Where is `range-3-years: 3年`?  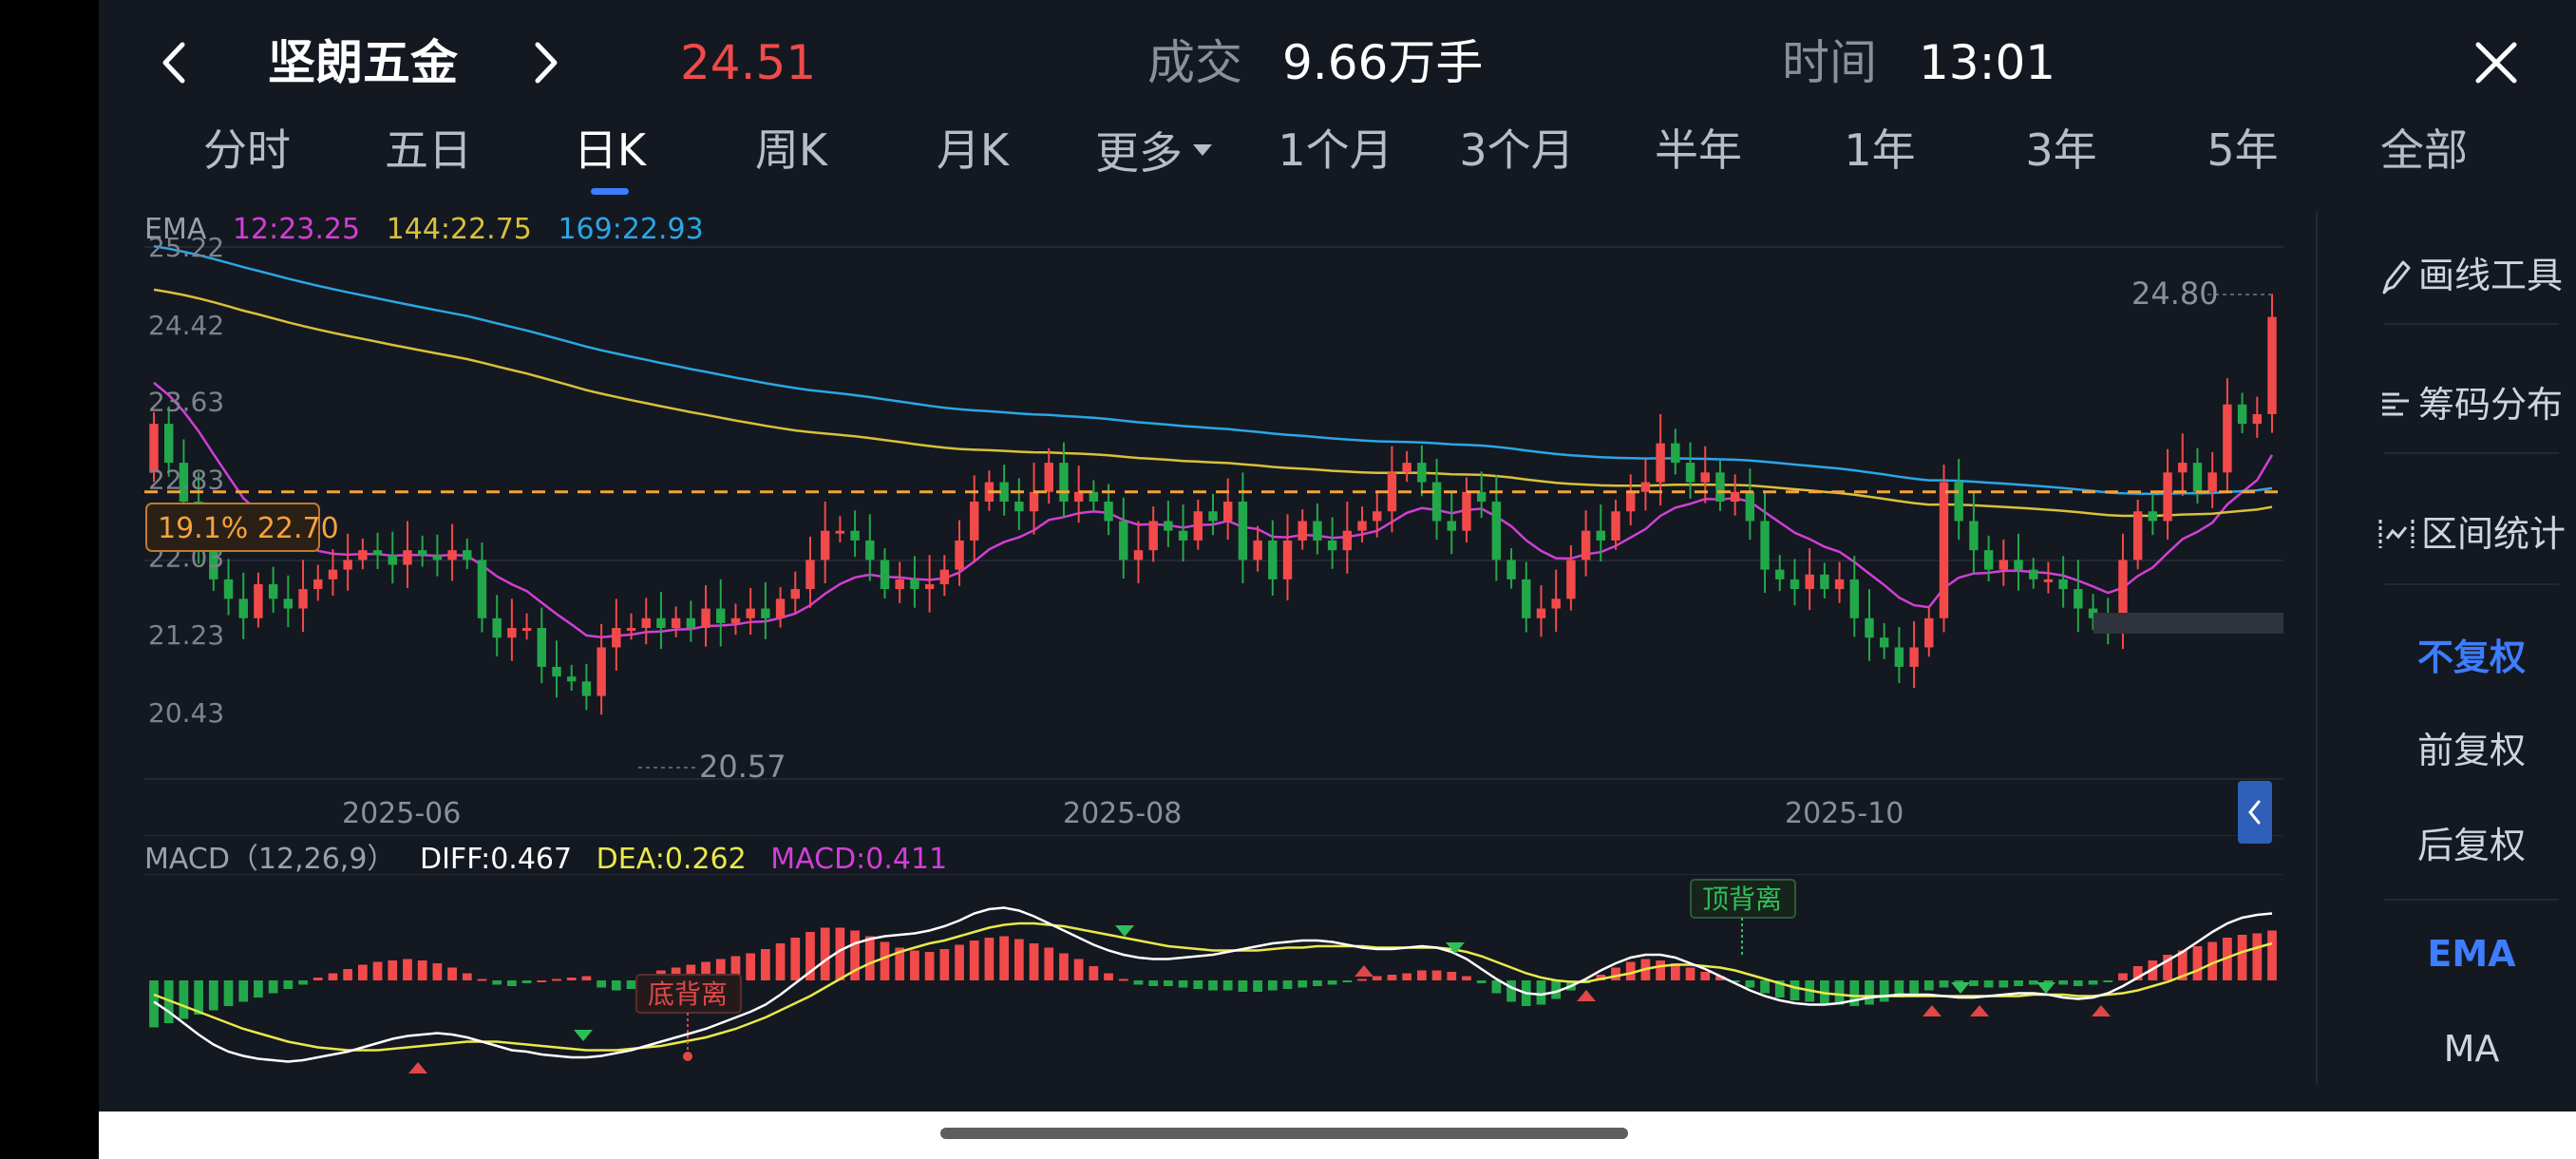 range-3-years: 3年 is located at coordinates (2061, 150).